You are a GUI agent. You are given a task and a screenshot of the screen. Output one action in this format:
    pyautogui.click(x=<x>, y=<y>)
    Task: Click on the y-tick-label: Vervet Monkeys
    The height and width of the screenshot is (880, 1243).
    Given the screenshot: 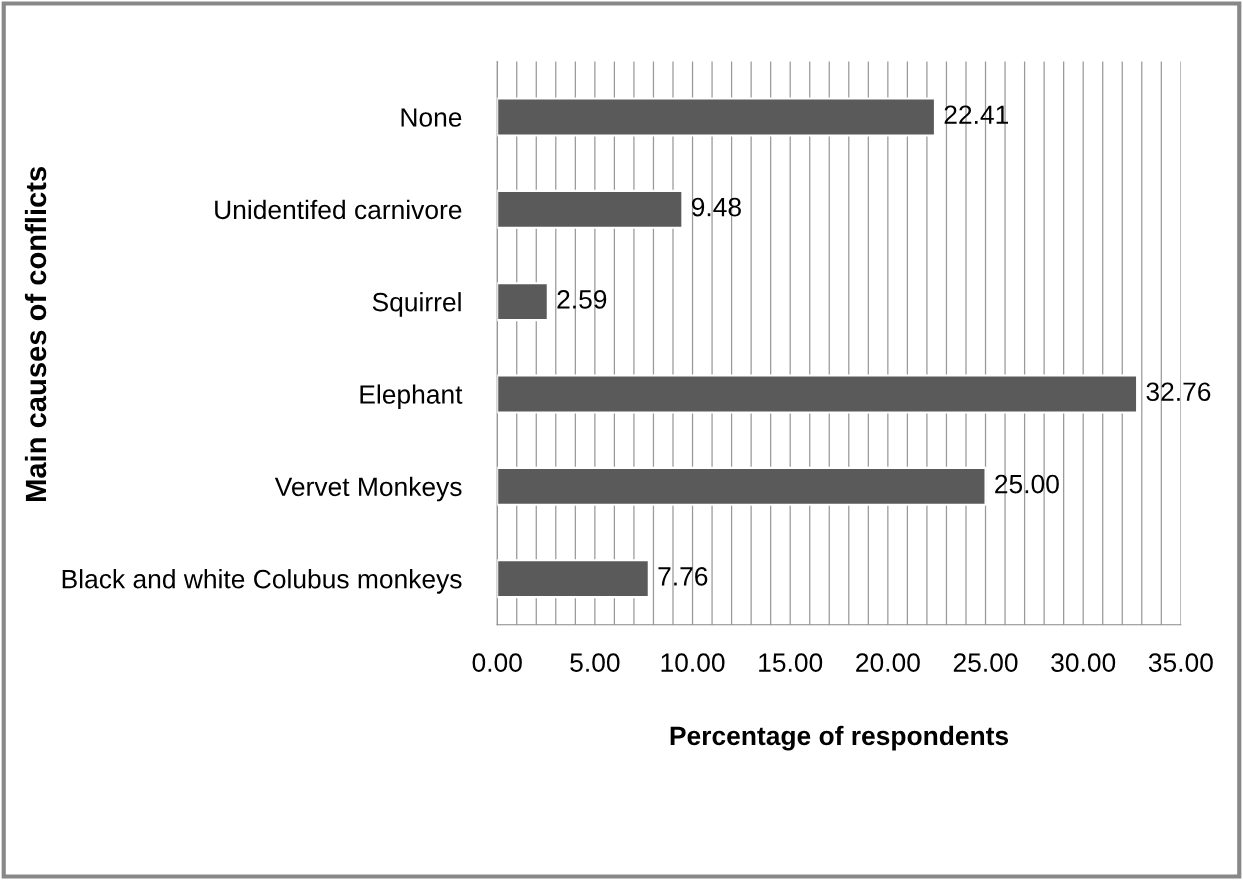 What is the action you would take?
    pyautogui.click(x=368, y=489)
    